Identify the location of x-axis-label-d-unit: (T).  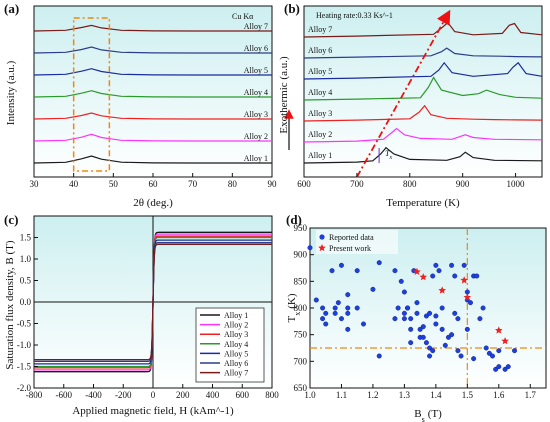
(435, 414).